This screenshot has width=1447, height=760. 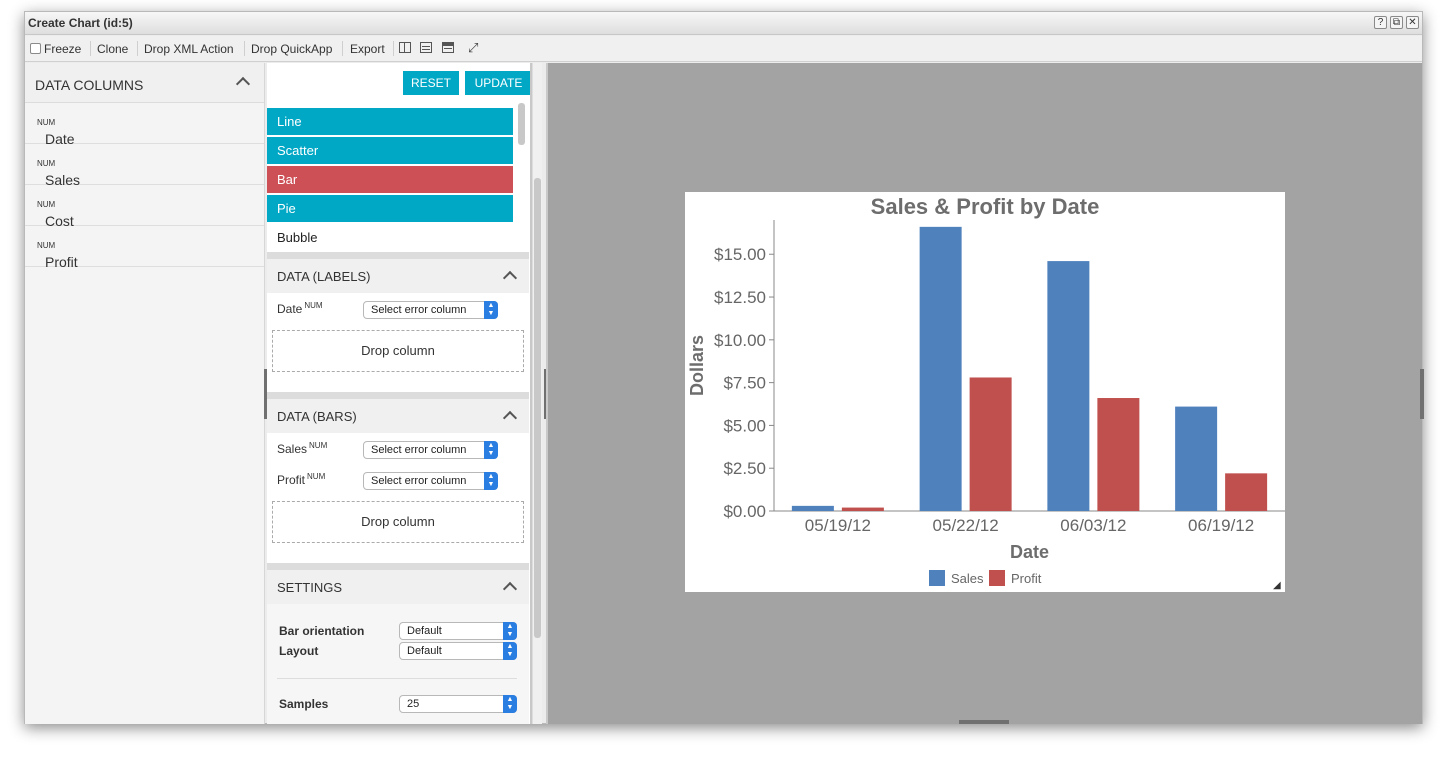 I want to click on drop-quickapp-button: Drop QuickApp, so click(x=292, y=49).